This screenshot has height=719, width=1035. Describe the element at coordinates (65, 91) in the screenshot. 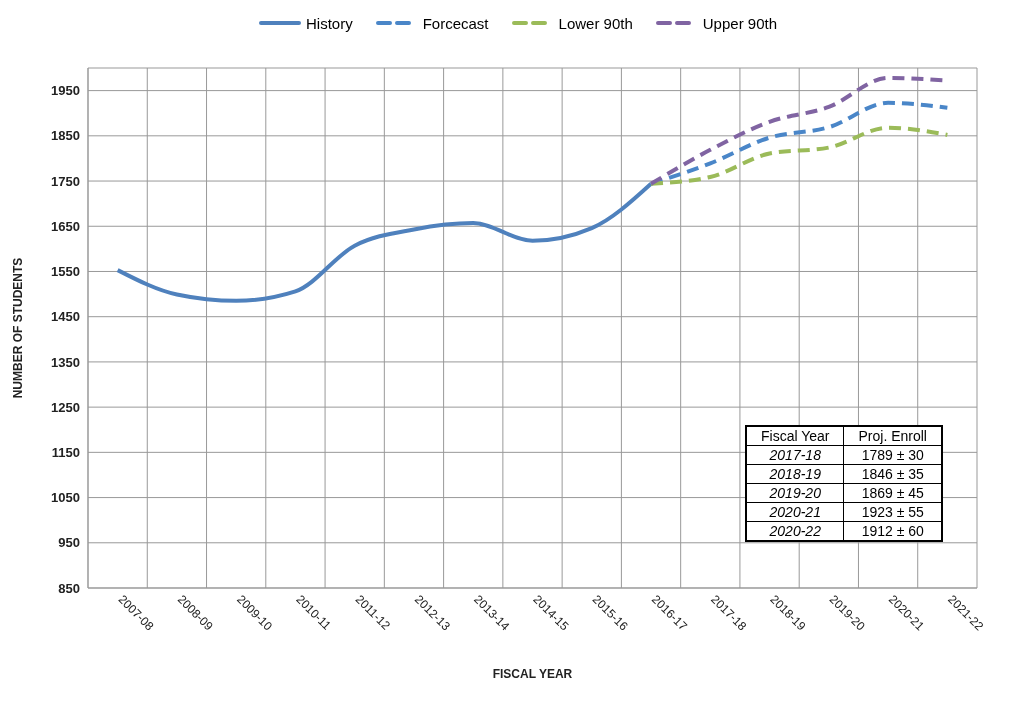

I see `y-tick-label: 1950` at that location.